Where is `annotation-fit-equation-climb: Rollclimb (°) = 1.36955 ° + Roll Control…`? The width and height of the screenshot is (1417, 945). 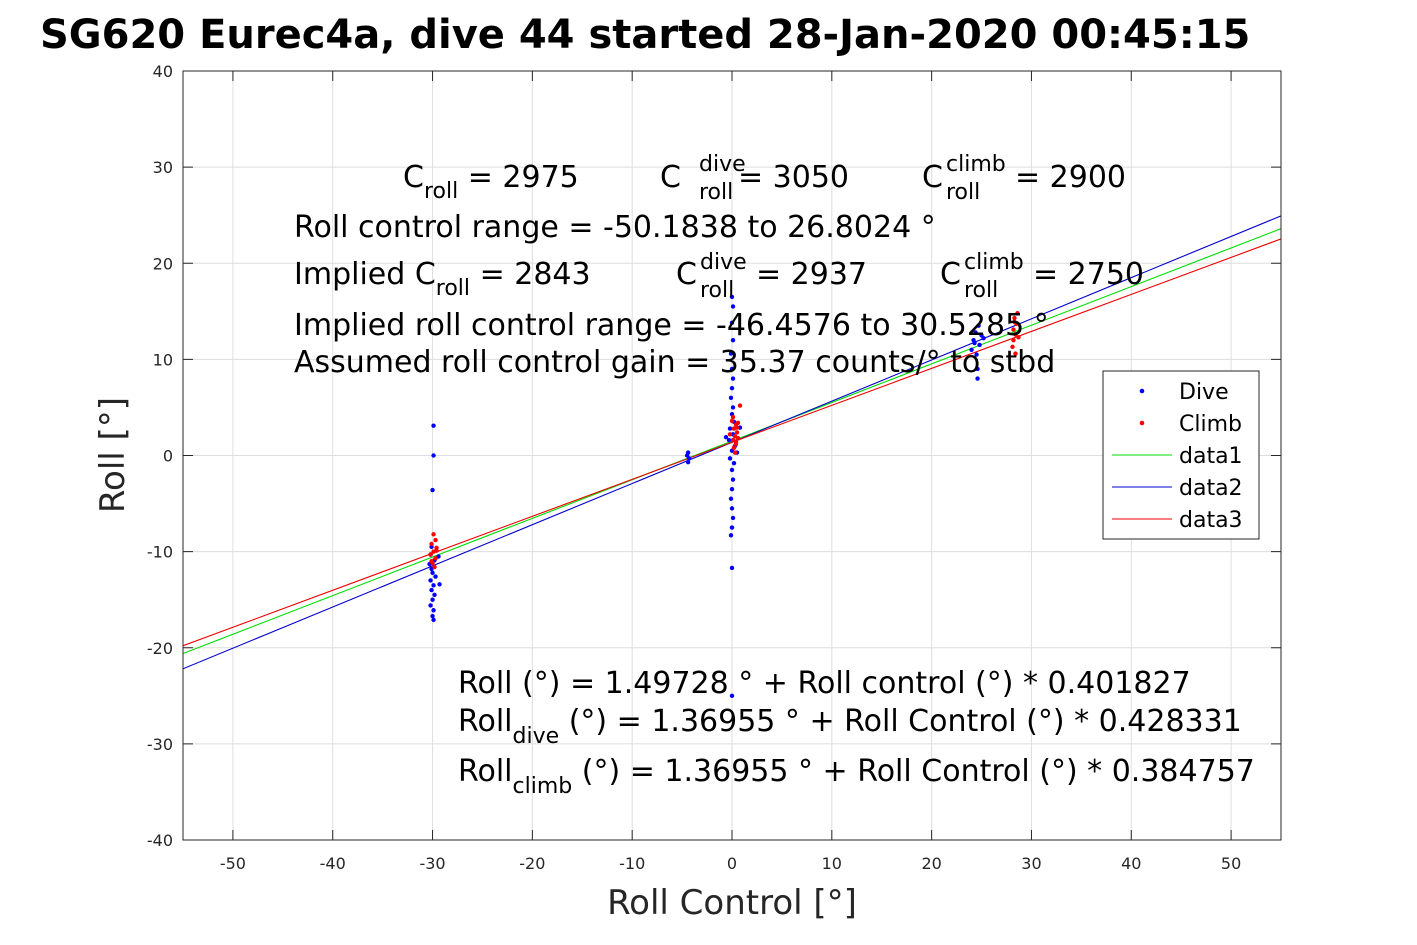 annotation-fit-equation-climb: Rollclimb (°) = 1.36955 ° + Roll Control… is located at coordinates (856, 776).